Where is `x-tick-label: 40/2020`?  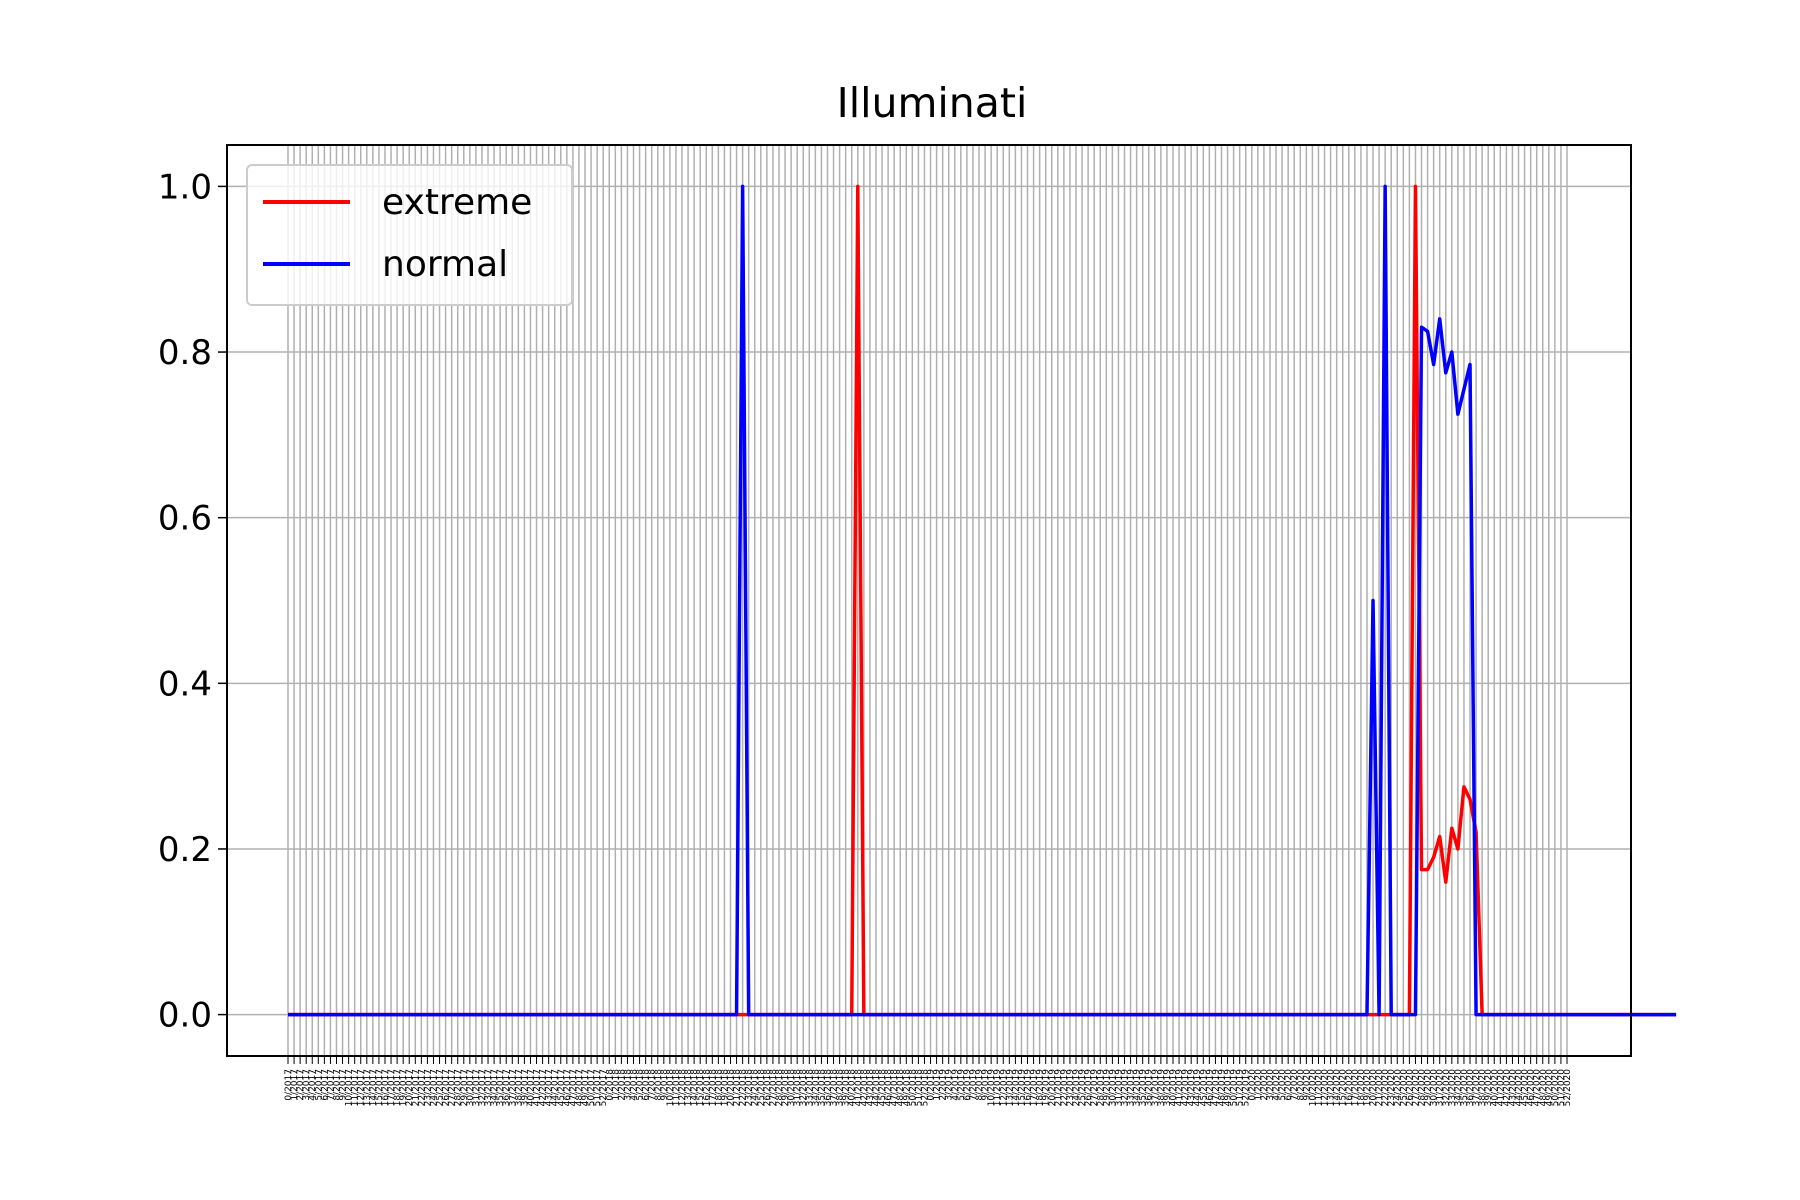 x-tick-label: 40/2020 is located at coordinates (1495, 1088).